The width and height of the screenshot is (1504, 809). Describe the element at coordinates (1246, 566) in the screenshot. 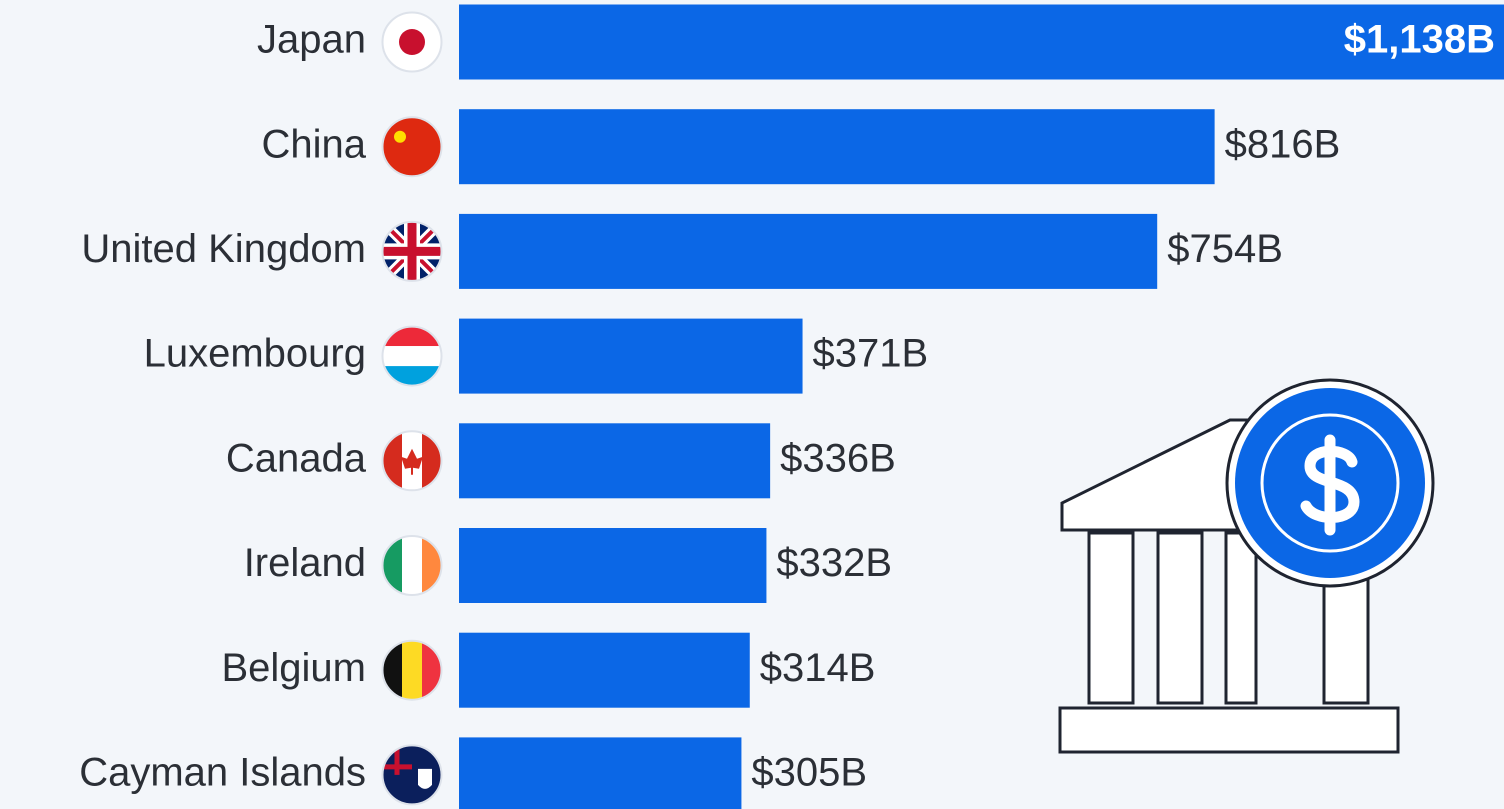

I see `bank-icon` at that location.